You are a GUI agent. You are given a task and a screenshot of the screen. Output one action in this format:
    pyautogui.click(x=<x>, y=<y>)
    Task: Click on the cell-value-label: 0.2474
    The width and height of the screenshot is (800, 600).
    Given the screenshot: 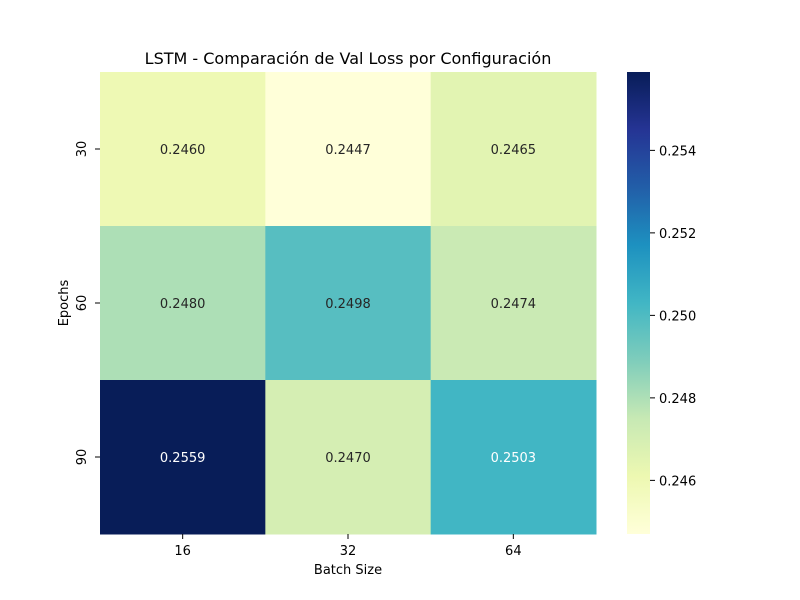 What is the action you would take?
    pyautogui.click(x=514, y=304)
    